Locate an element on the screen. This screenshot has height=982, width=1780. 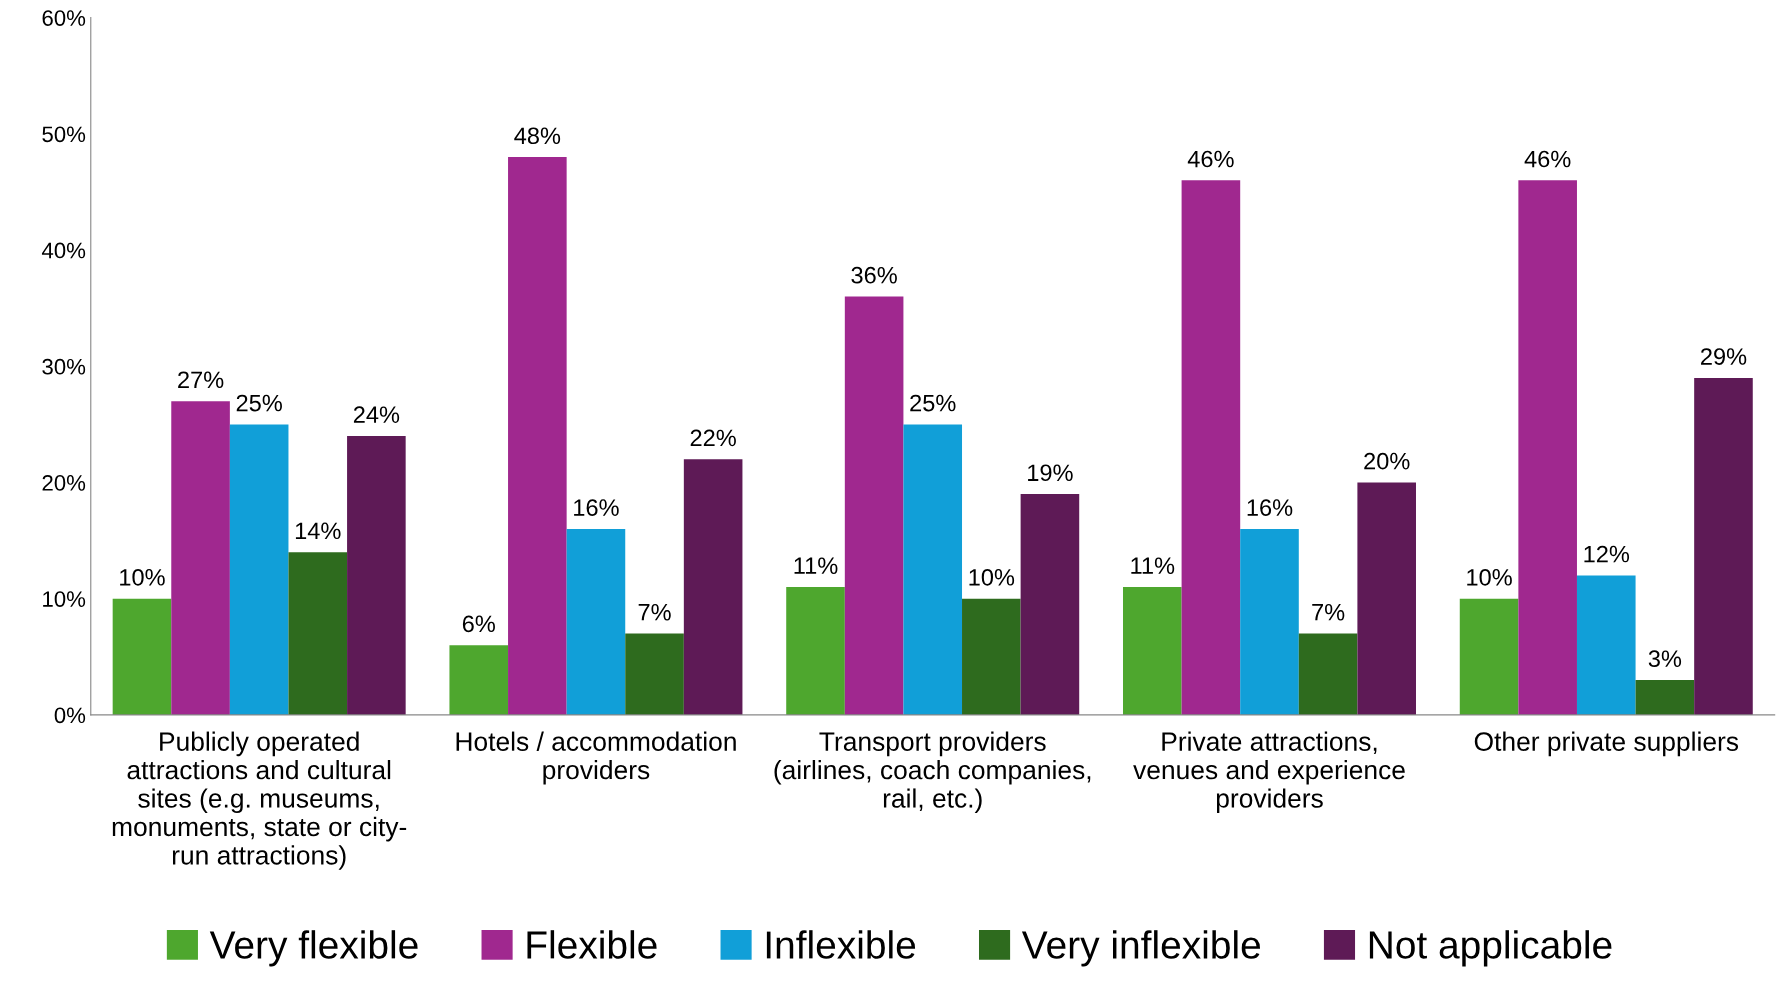
y-tick-label: 50% is located at coordinates (64, 134).